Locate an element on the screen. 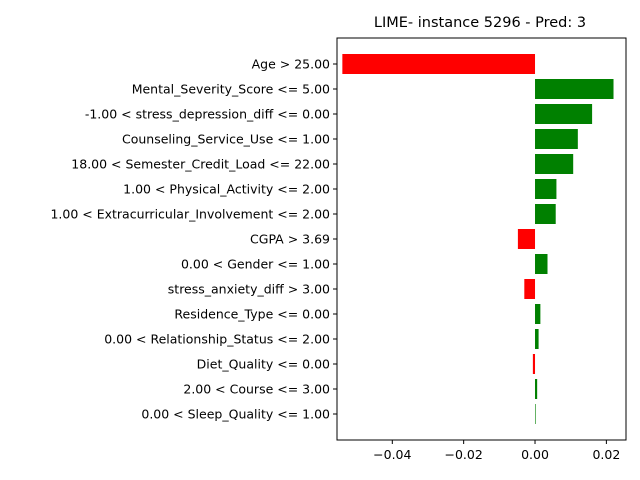 The image size is (640, 480). x-tick-label: 0.00 is located at coordinates (535, 454).